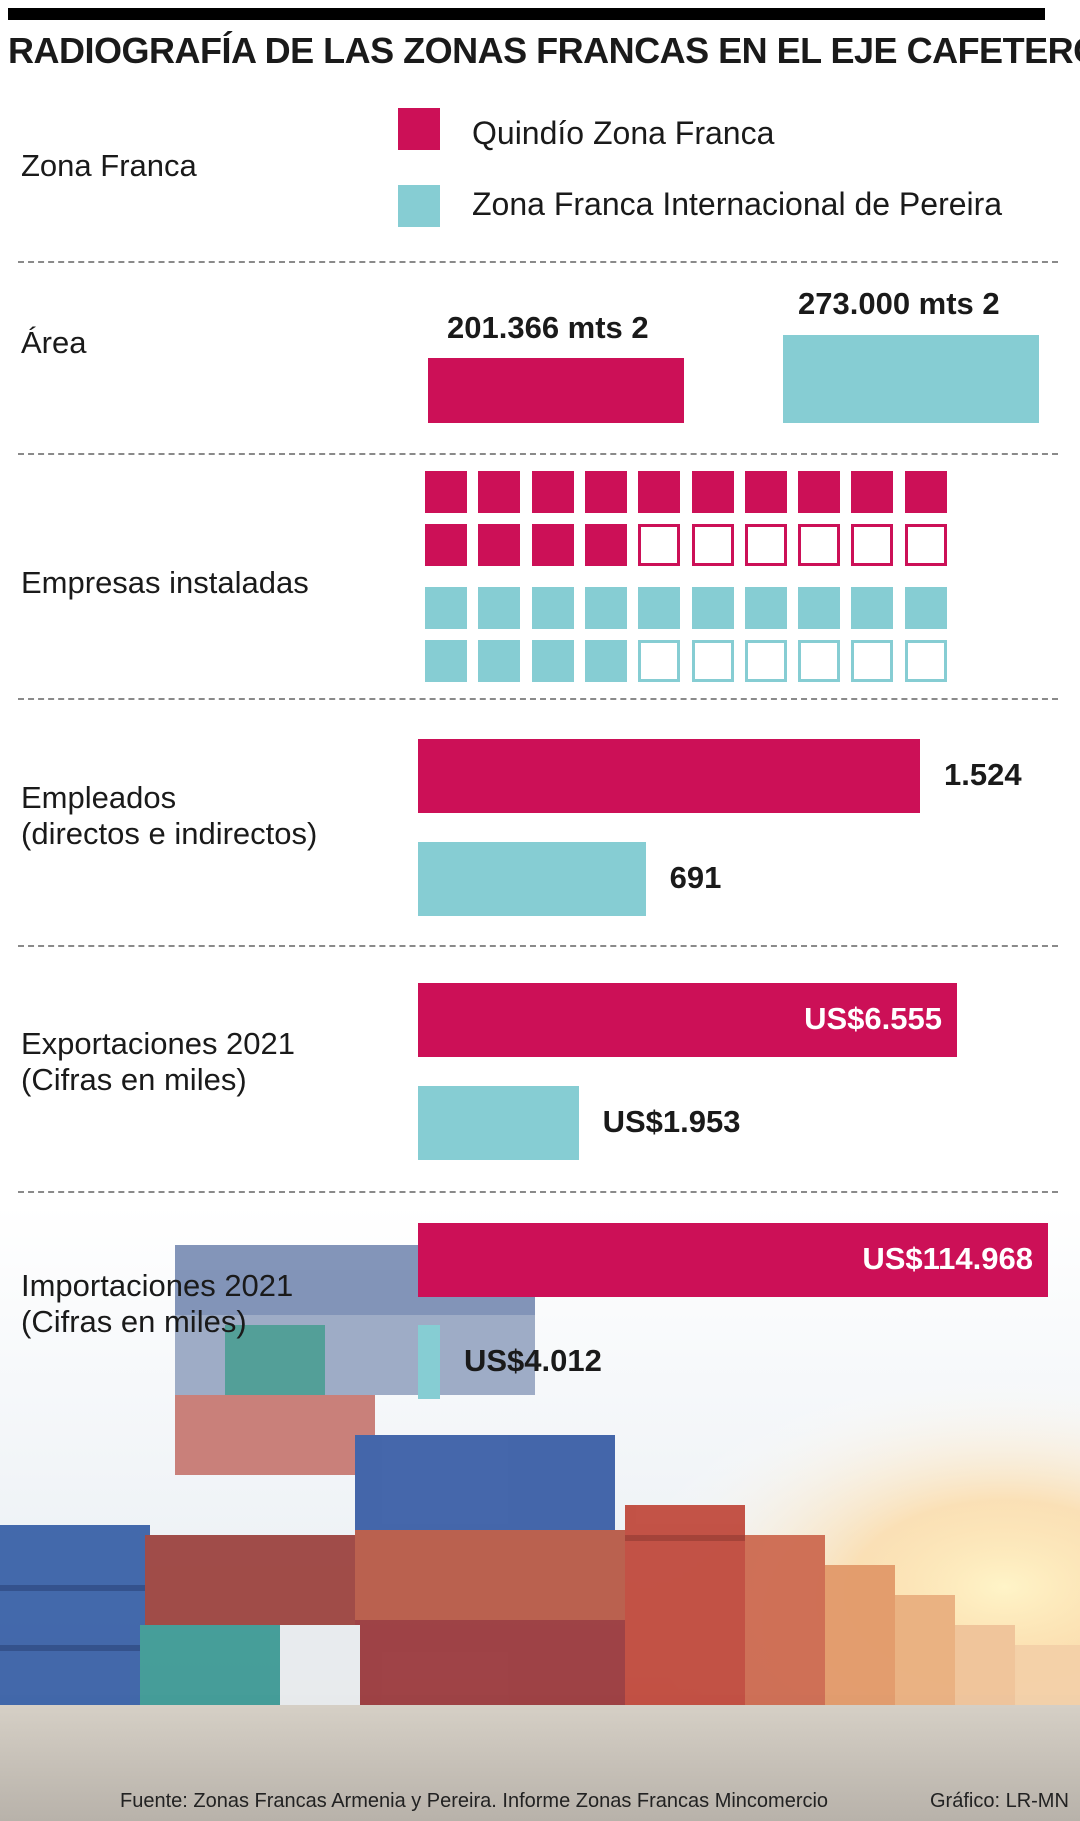  I want to click on footer-credit: Gráfico: LR-MN, so click(999, 1801).